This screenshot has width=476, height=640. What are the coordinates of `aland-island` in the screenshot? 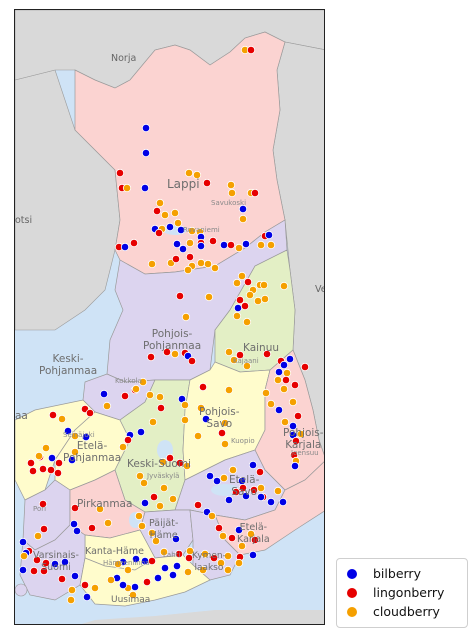 It's located at (21, 590).